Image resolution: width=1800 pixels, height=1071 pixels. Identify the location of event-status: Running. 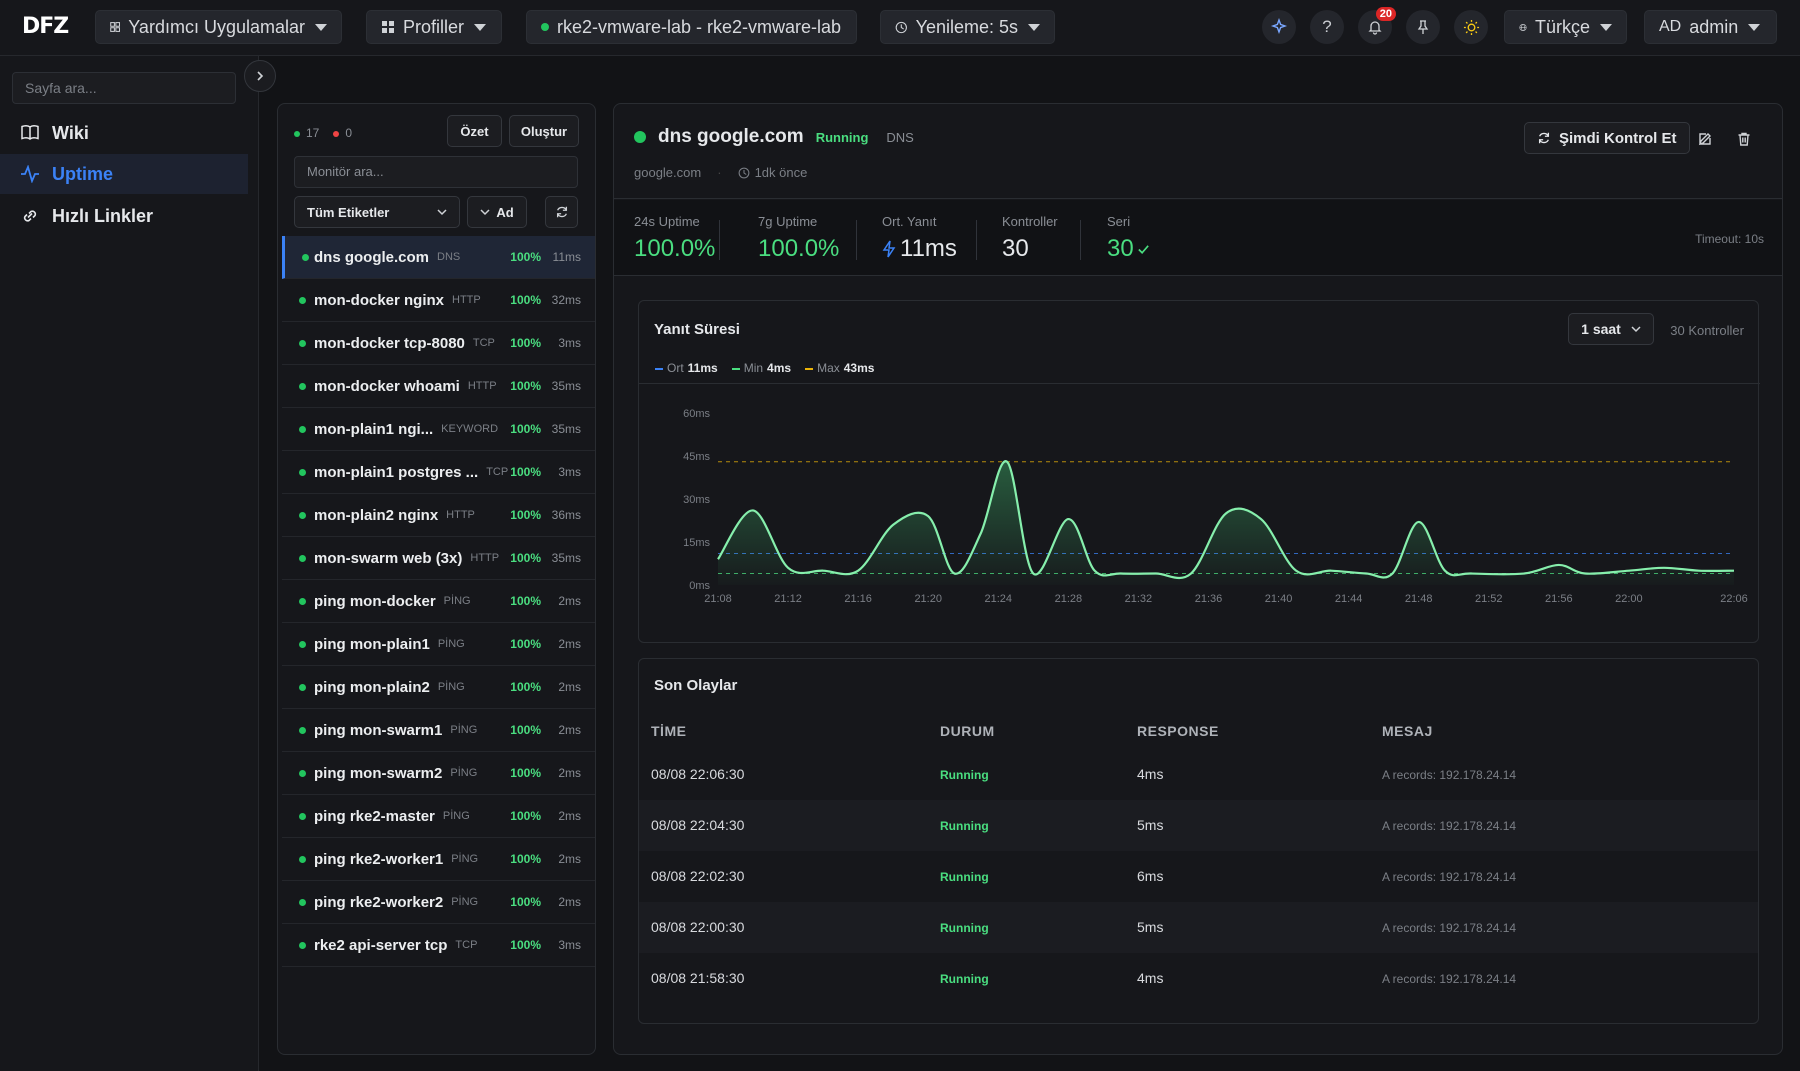
(964, 979).